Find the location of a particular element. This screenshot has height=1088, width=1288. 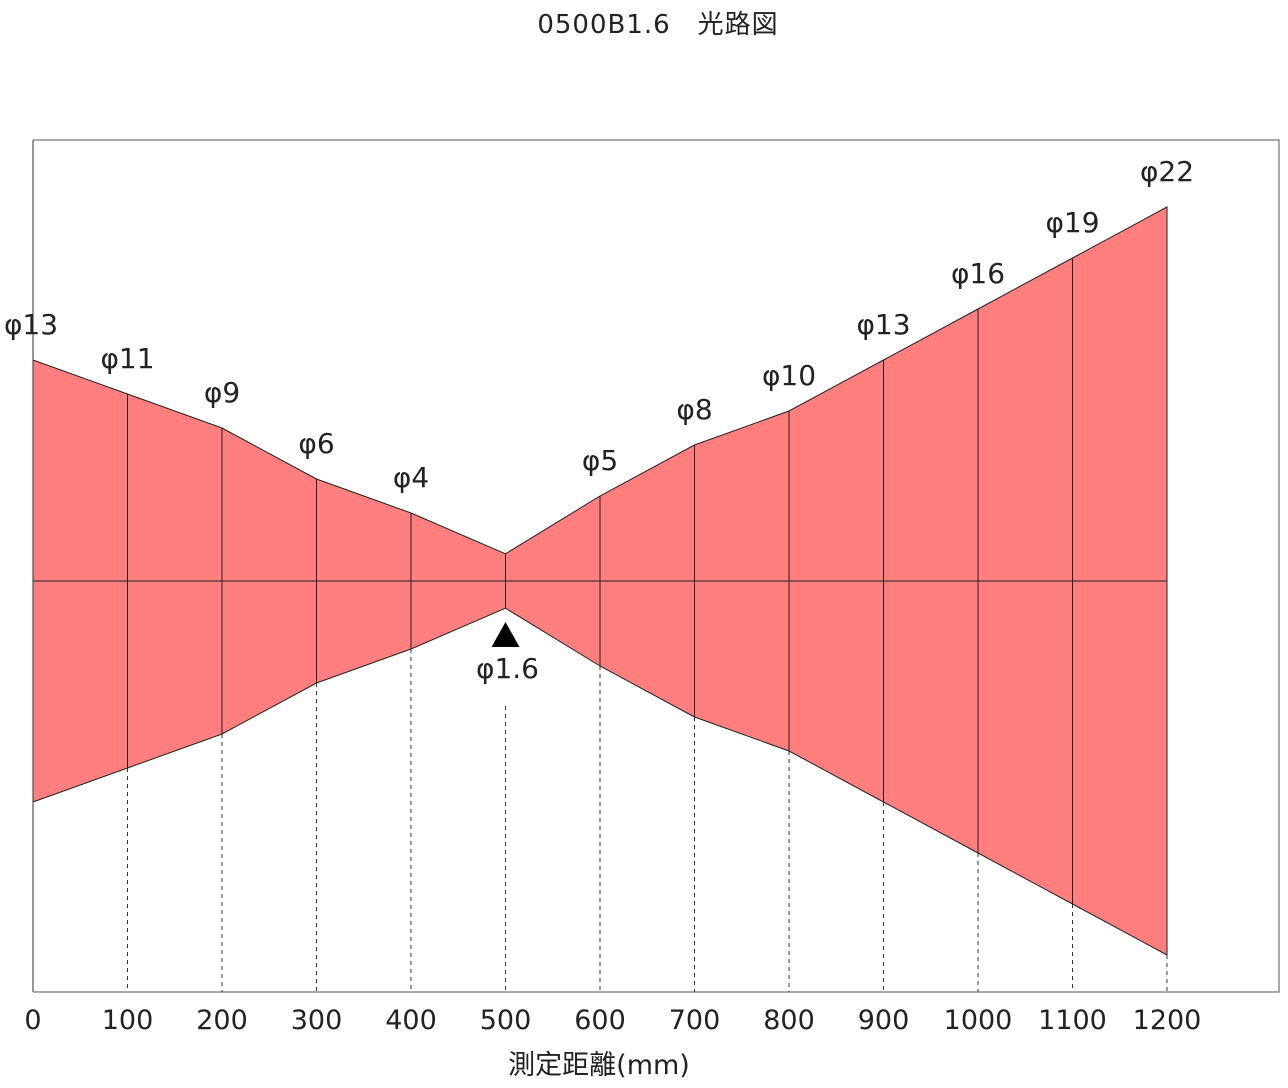

diameter-label: φ6 is located at coordinates (316, 443).